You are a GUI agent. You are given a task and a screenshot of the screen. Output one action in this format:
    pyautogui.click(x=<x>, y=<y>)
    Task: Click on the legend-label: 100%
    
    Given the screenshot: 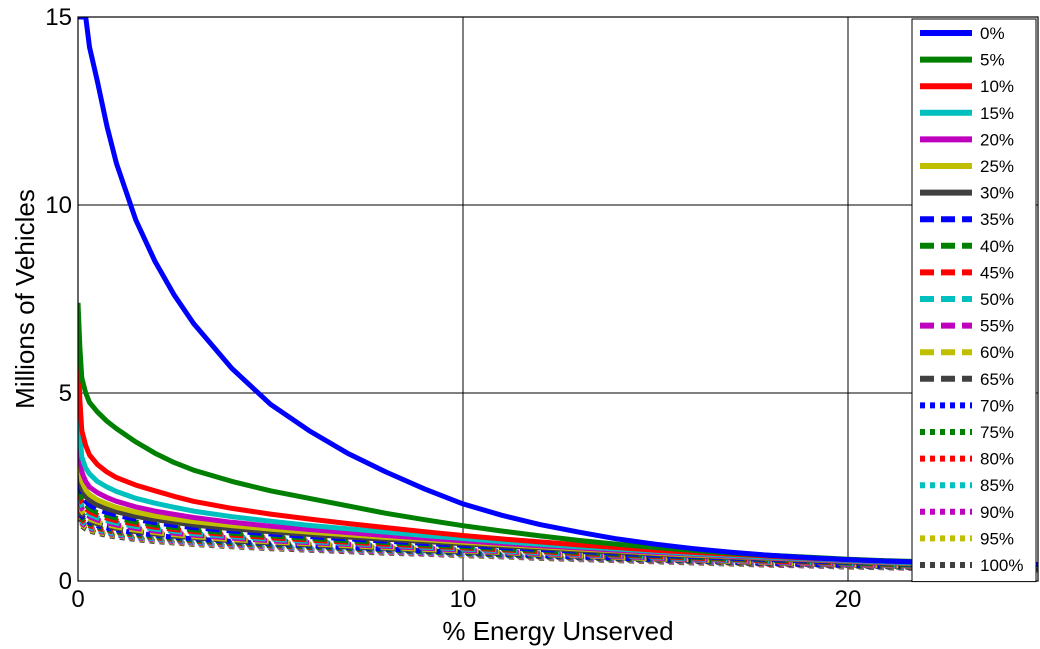 What is the action you would take?
    pyautogui.click(x=1001, y=565)
    